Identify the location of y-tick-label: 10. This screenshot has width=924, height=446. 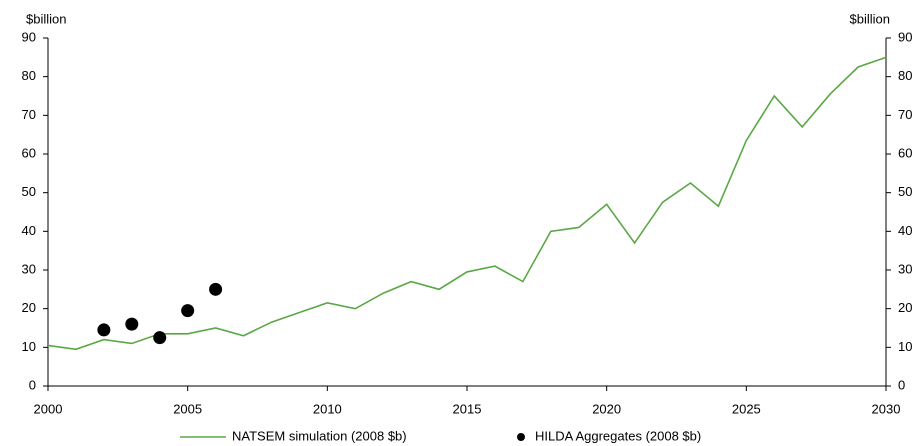
(29, 346).